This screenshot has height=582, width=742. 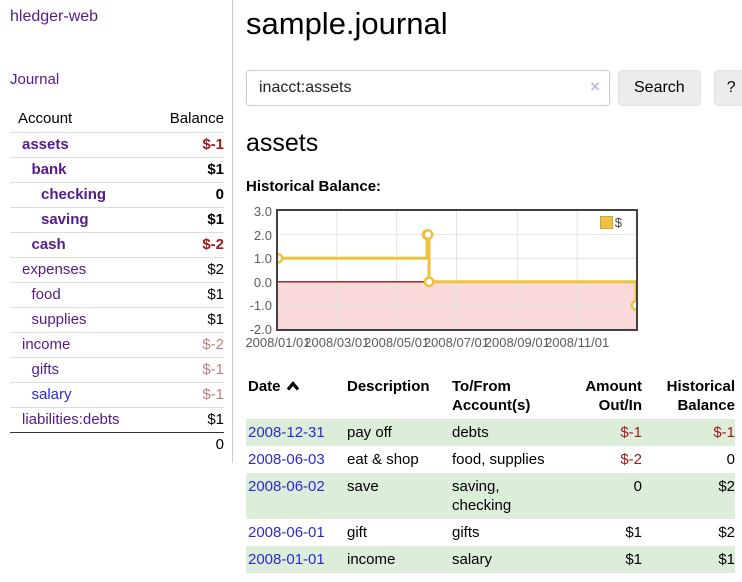 What do you see at coordinates (117, 220) in the screenshot?
I see `account-row: saving $1` at bounding box center [117, 220].